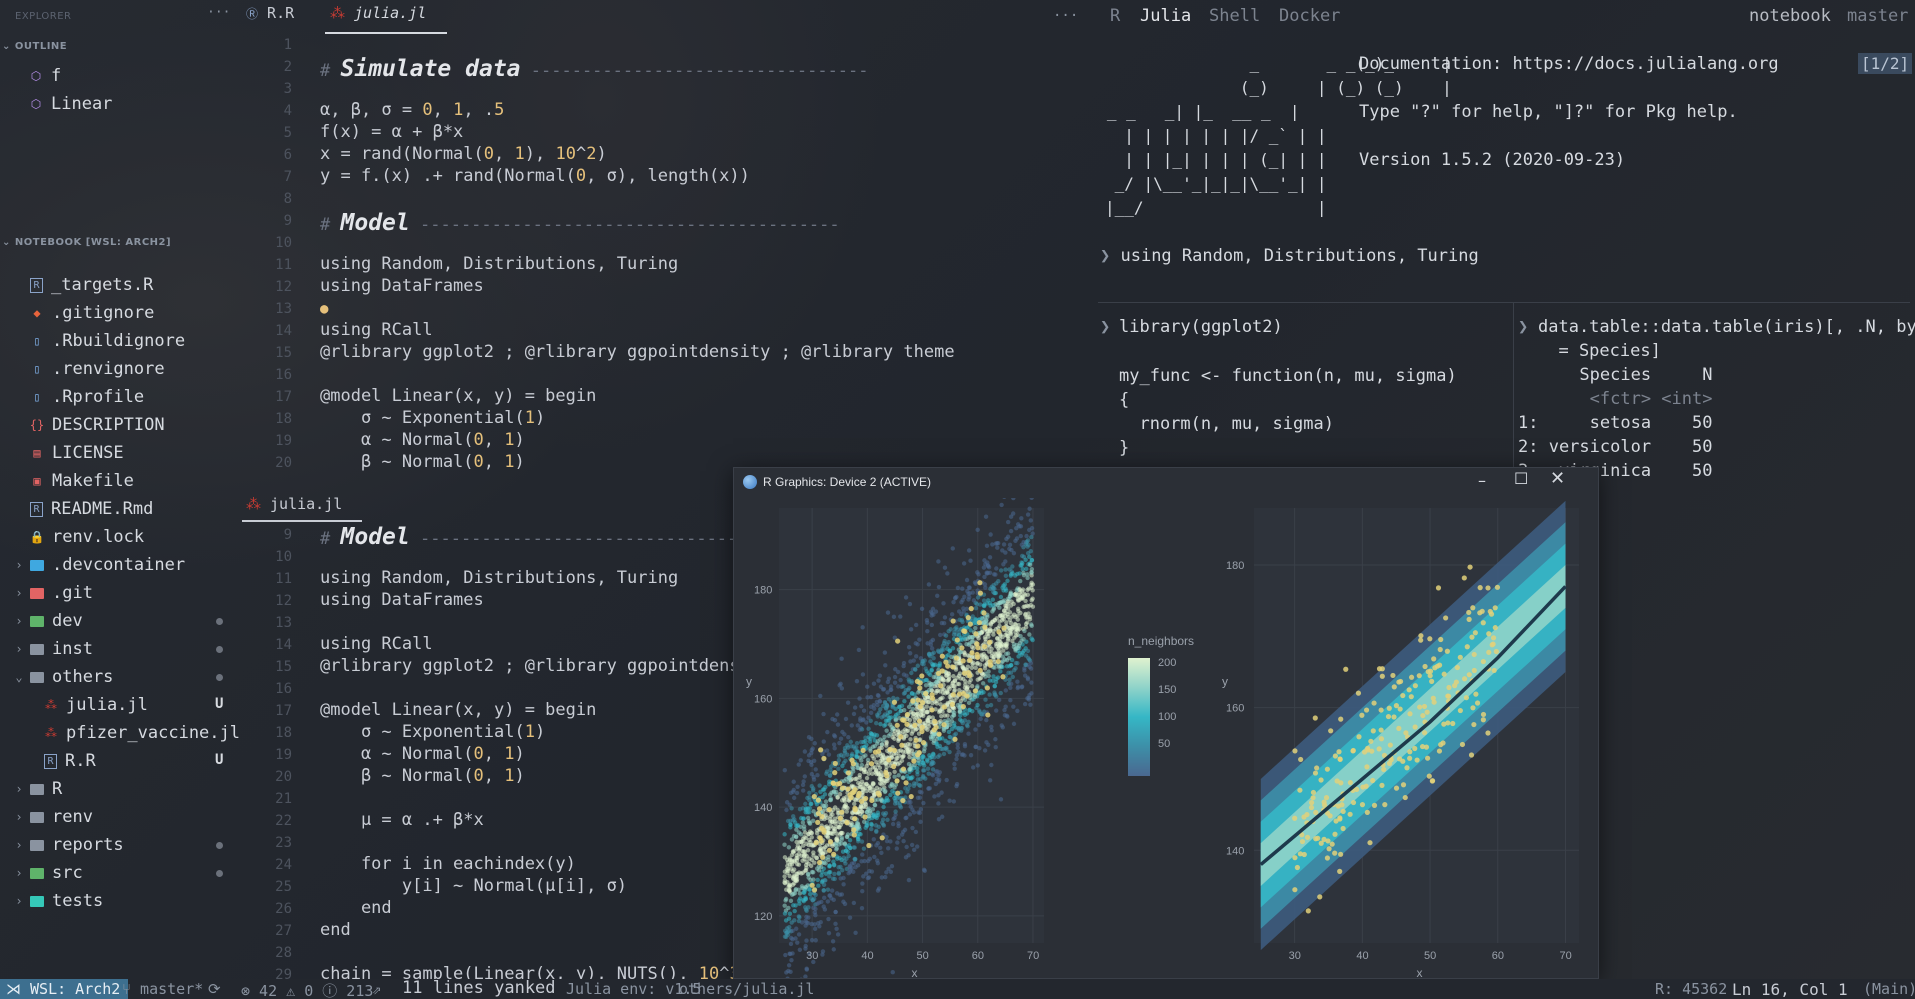 Image resolution: width=1915 pixels, height=999 pixels. I want to click on line-number: 28, so click(283, 953).